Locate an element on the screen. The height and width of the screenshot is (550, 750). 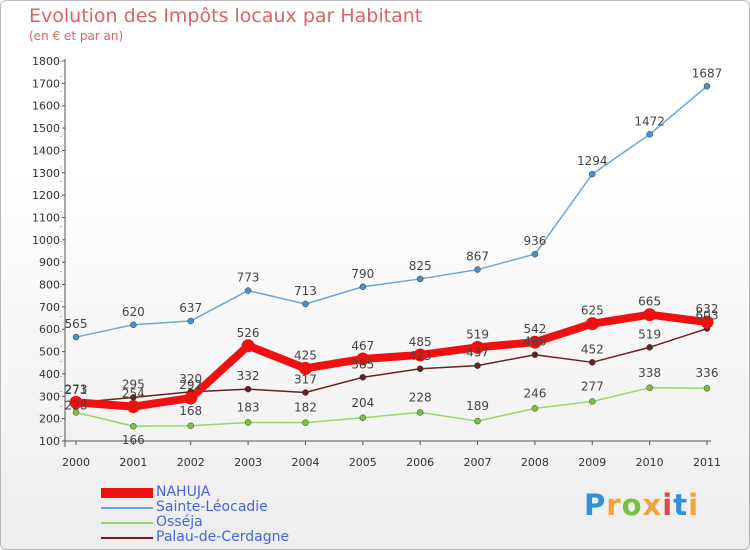
legend-item: Osséja is located at coordinates (195, 522).